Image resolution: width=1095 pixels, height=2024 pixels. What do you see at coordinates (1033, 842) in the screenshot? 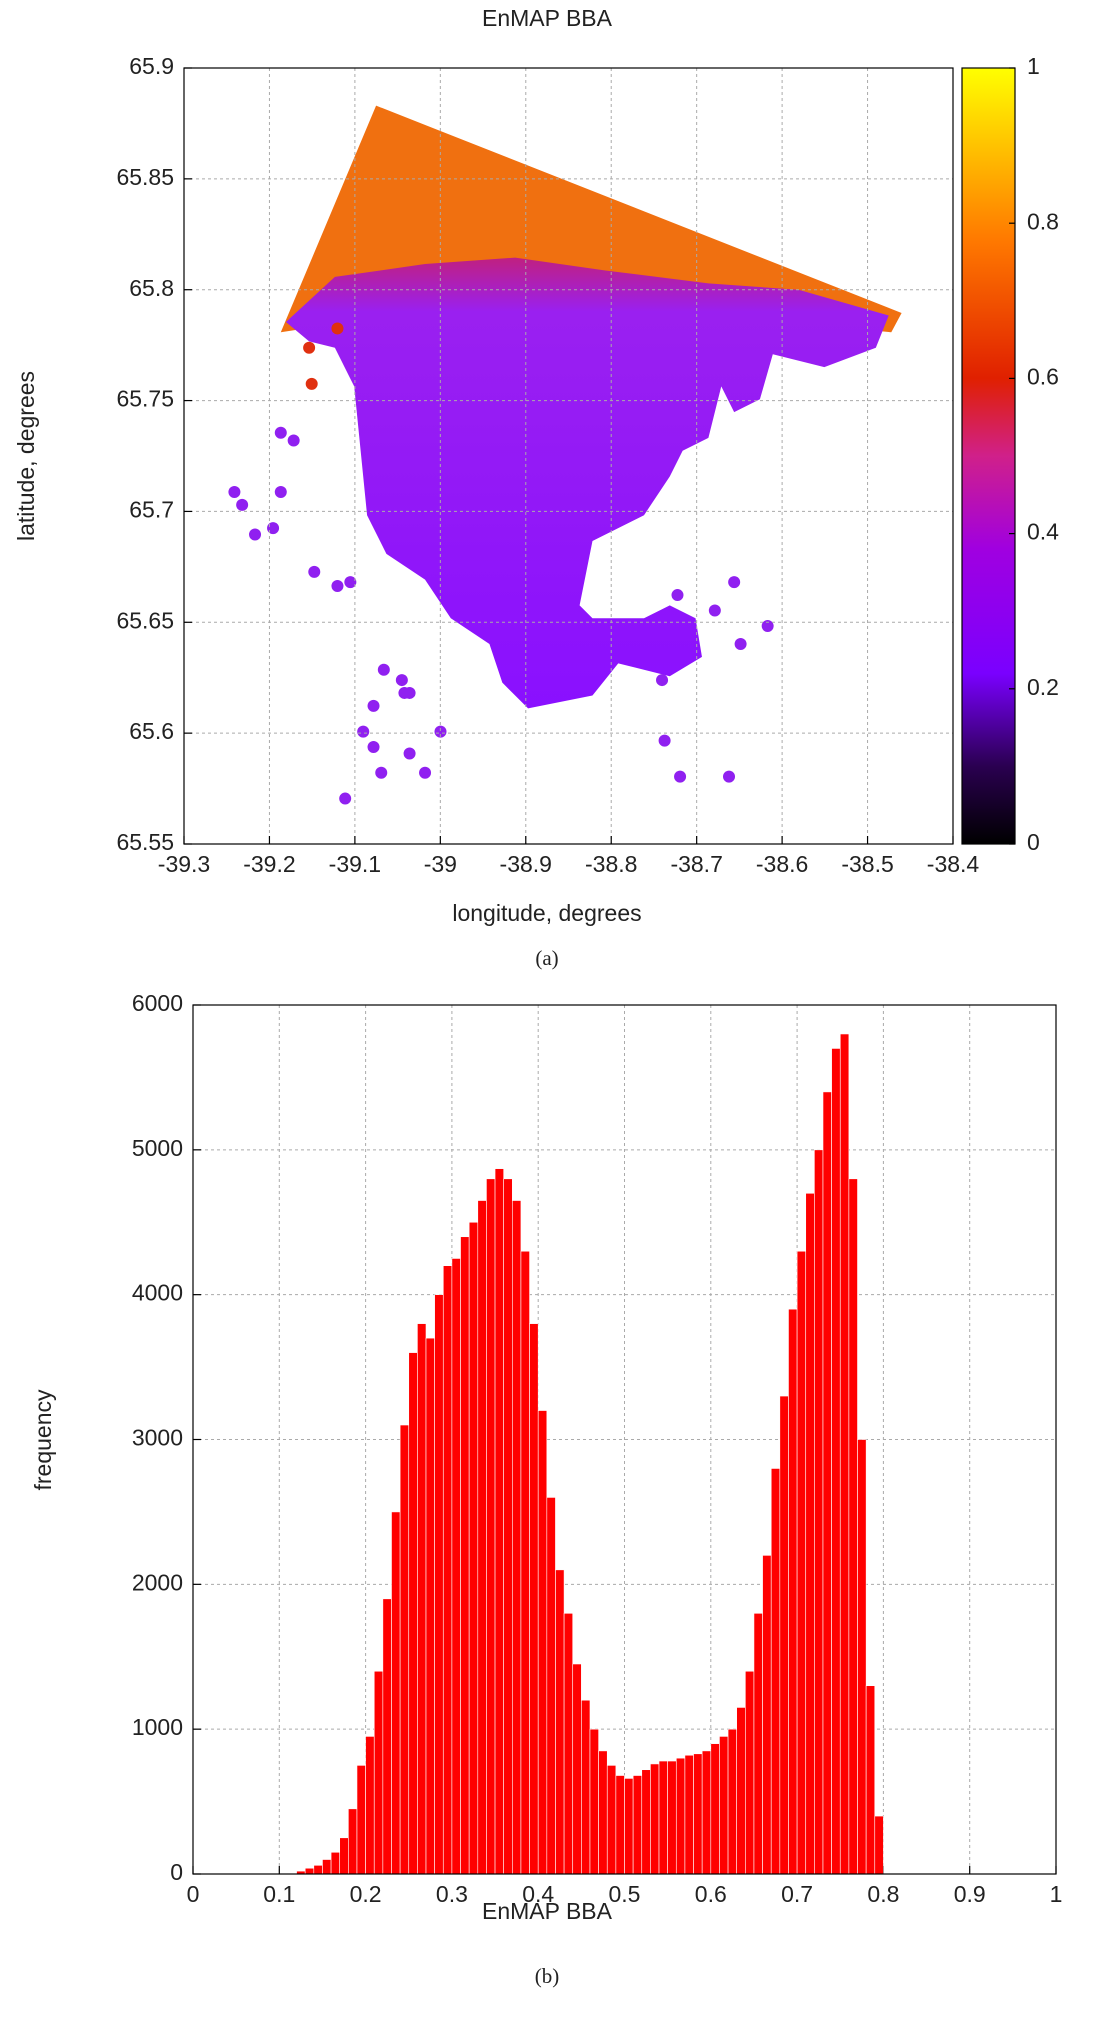
I see `colorbar-tick-label: 0` at bounding box center [1033, 842].